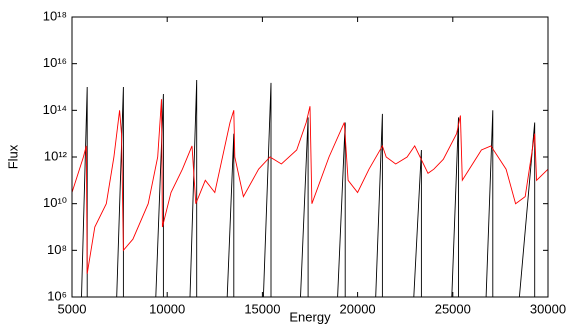 Image resolution: width=576 pixels, height=329 pixels. What do you see at coordinates (310, 316) in the screenshot?
I see `x-axis-label: Energy` at bounding box center [310, 316].